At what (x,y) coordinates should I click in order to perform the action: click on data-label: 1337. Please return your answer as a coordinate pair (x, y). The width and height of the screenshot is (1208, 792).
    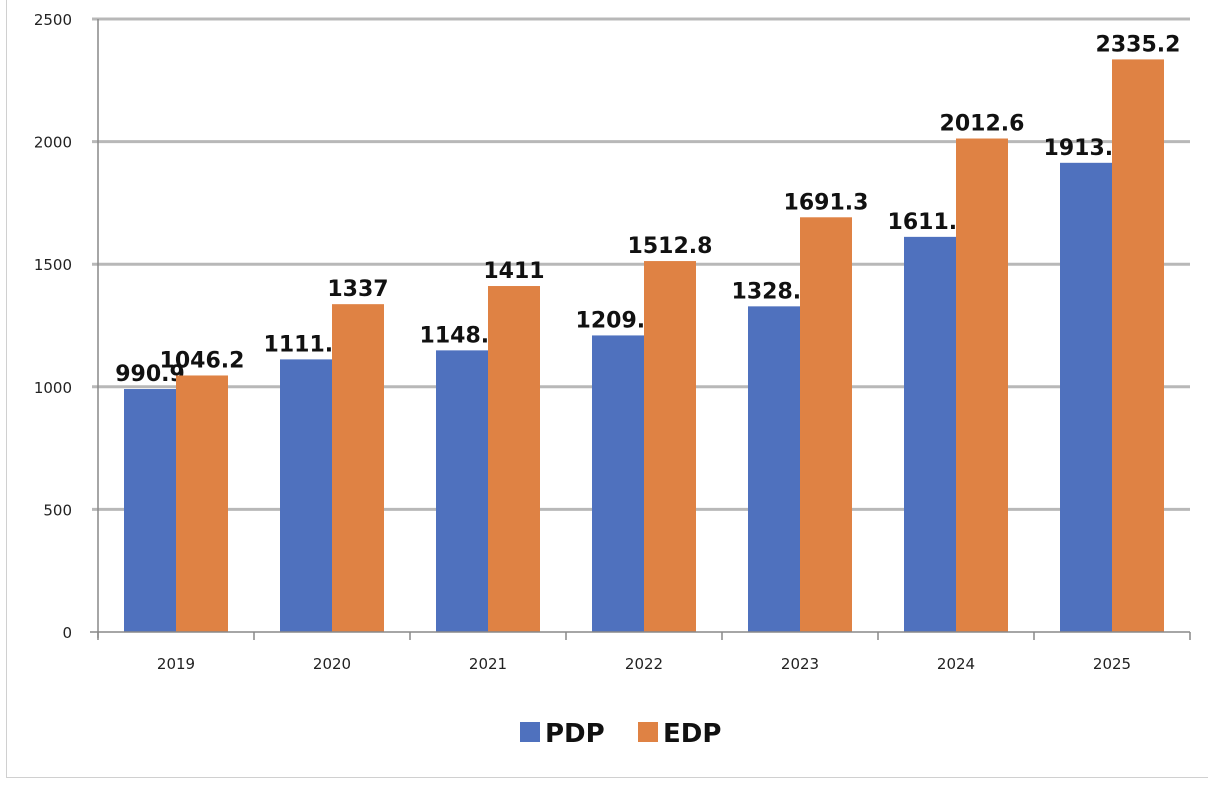
    Looking at the image, I should click on (357, 289).